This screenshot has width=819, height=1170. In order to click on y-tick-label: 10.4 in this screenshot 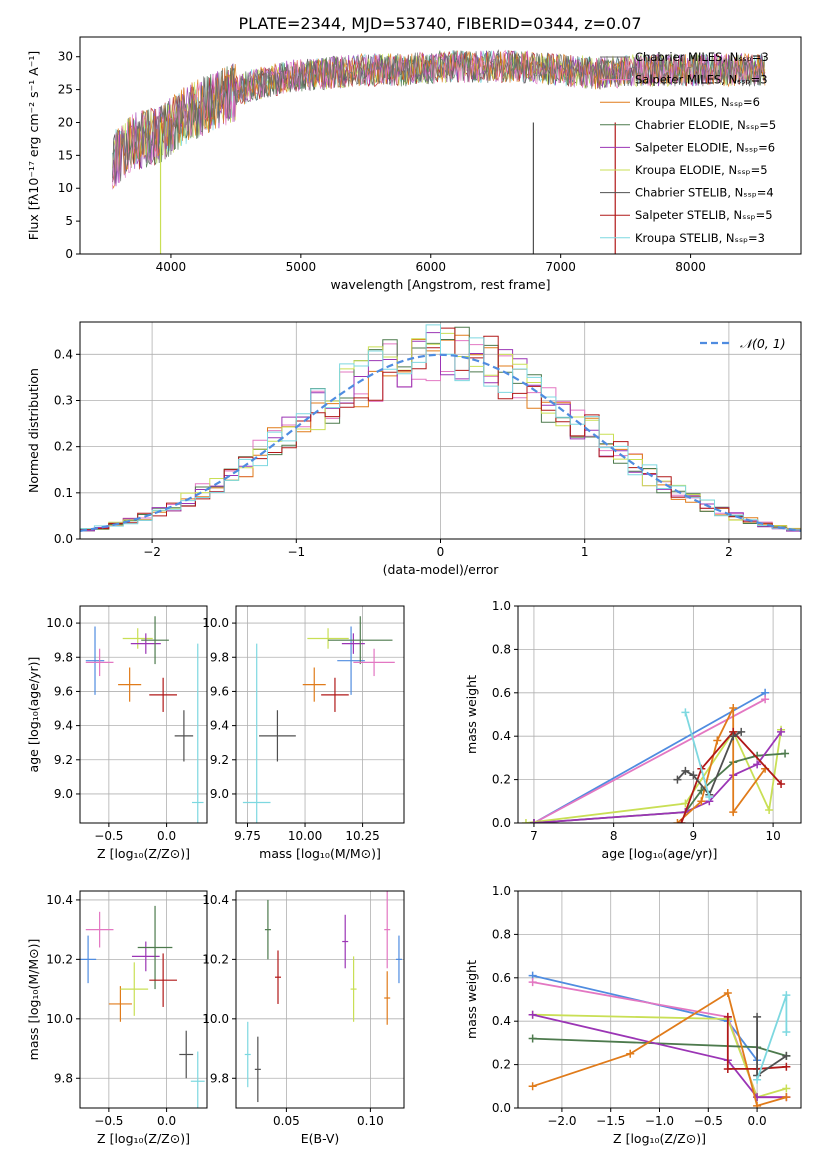, I will do `click(215, 900)`.